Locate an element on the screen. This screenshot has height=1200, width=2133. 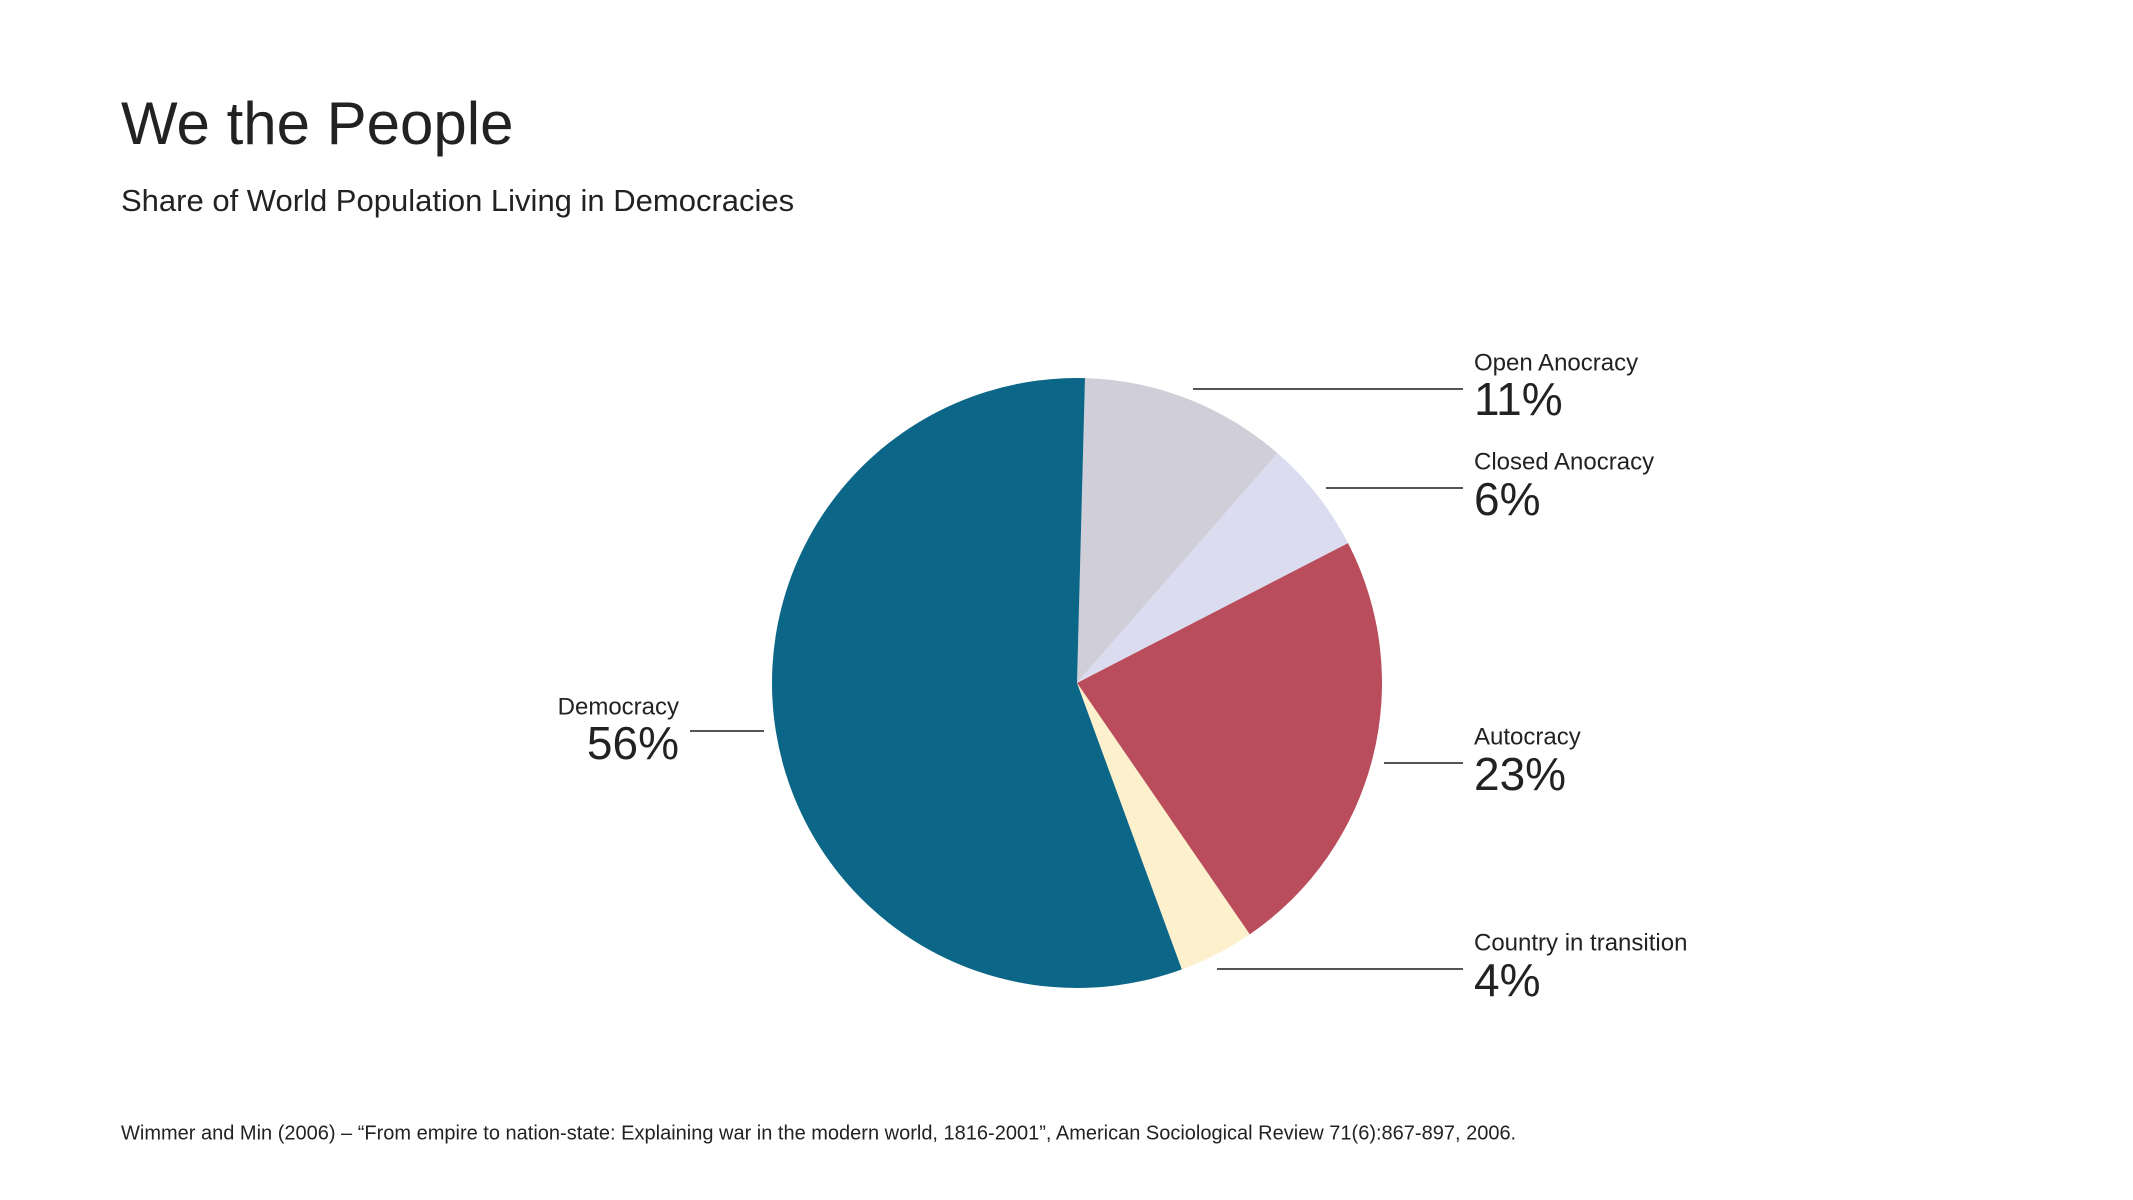
slice-value-label: 56% is located at coordinates (633, 743).